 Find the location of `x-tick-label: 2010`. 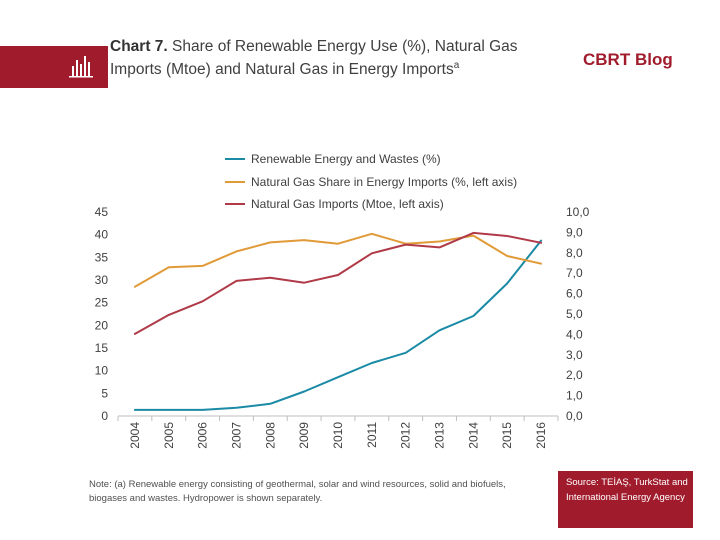

x-tick-label: 2010 is located at coordinates (338, 435).